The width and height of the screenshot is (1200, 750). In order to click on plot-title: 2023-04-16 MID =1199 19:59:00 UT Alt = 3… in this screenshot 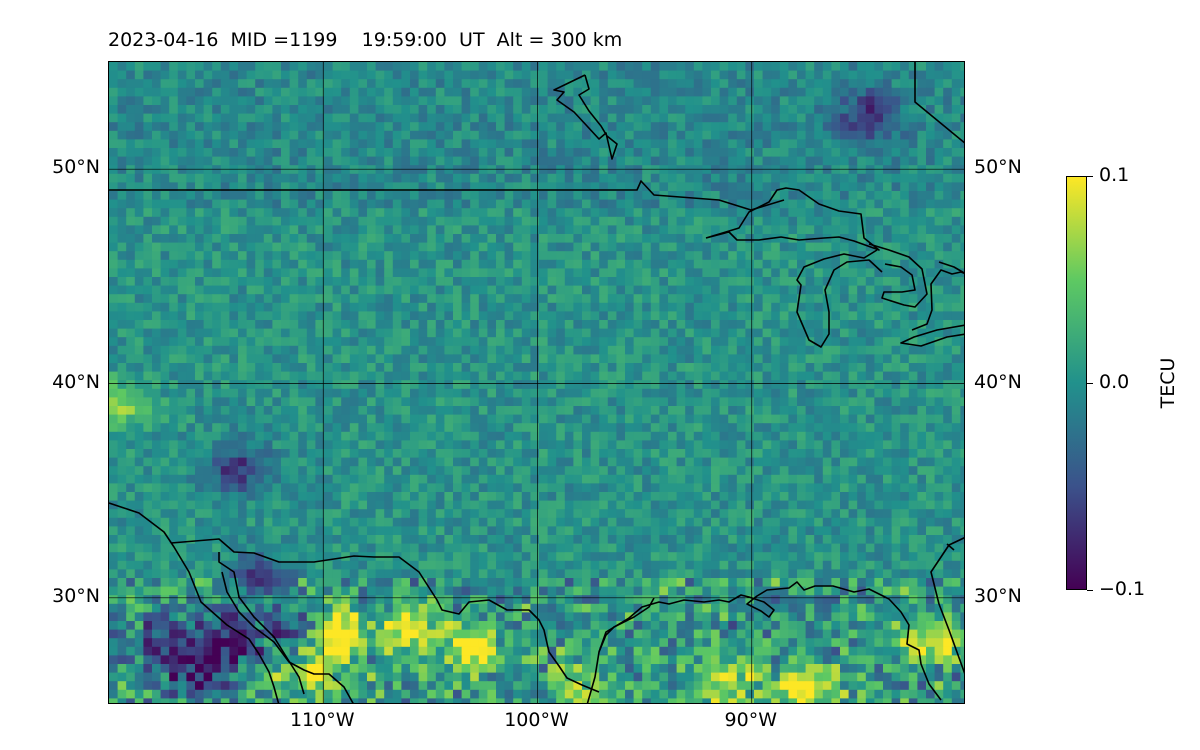, I will do `click(365, 40)`.